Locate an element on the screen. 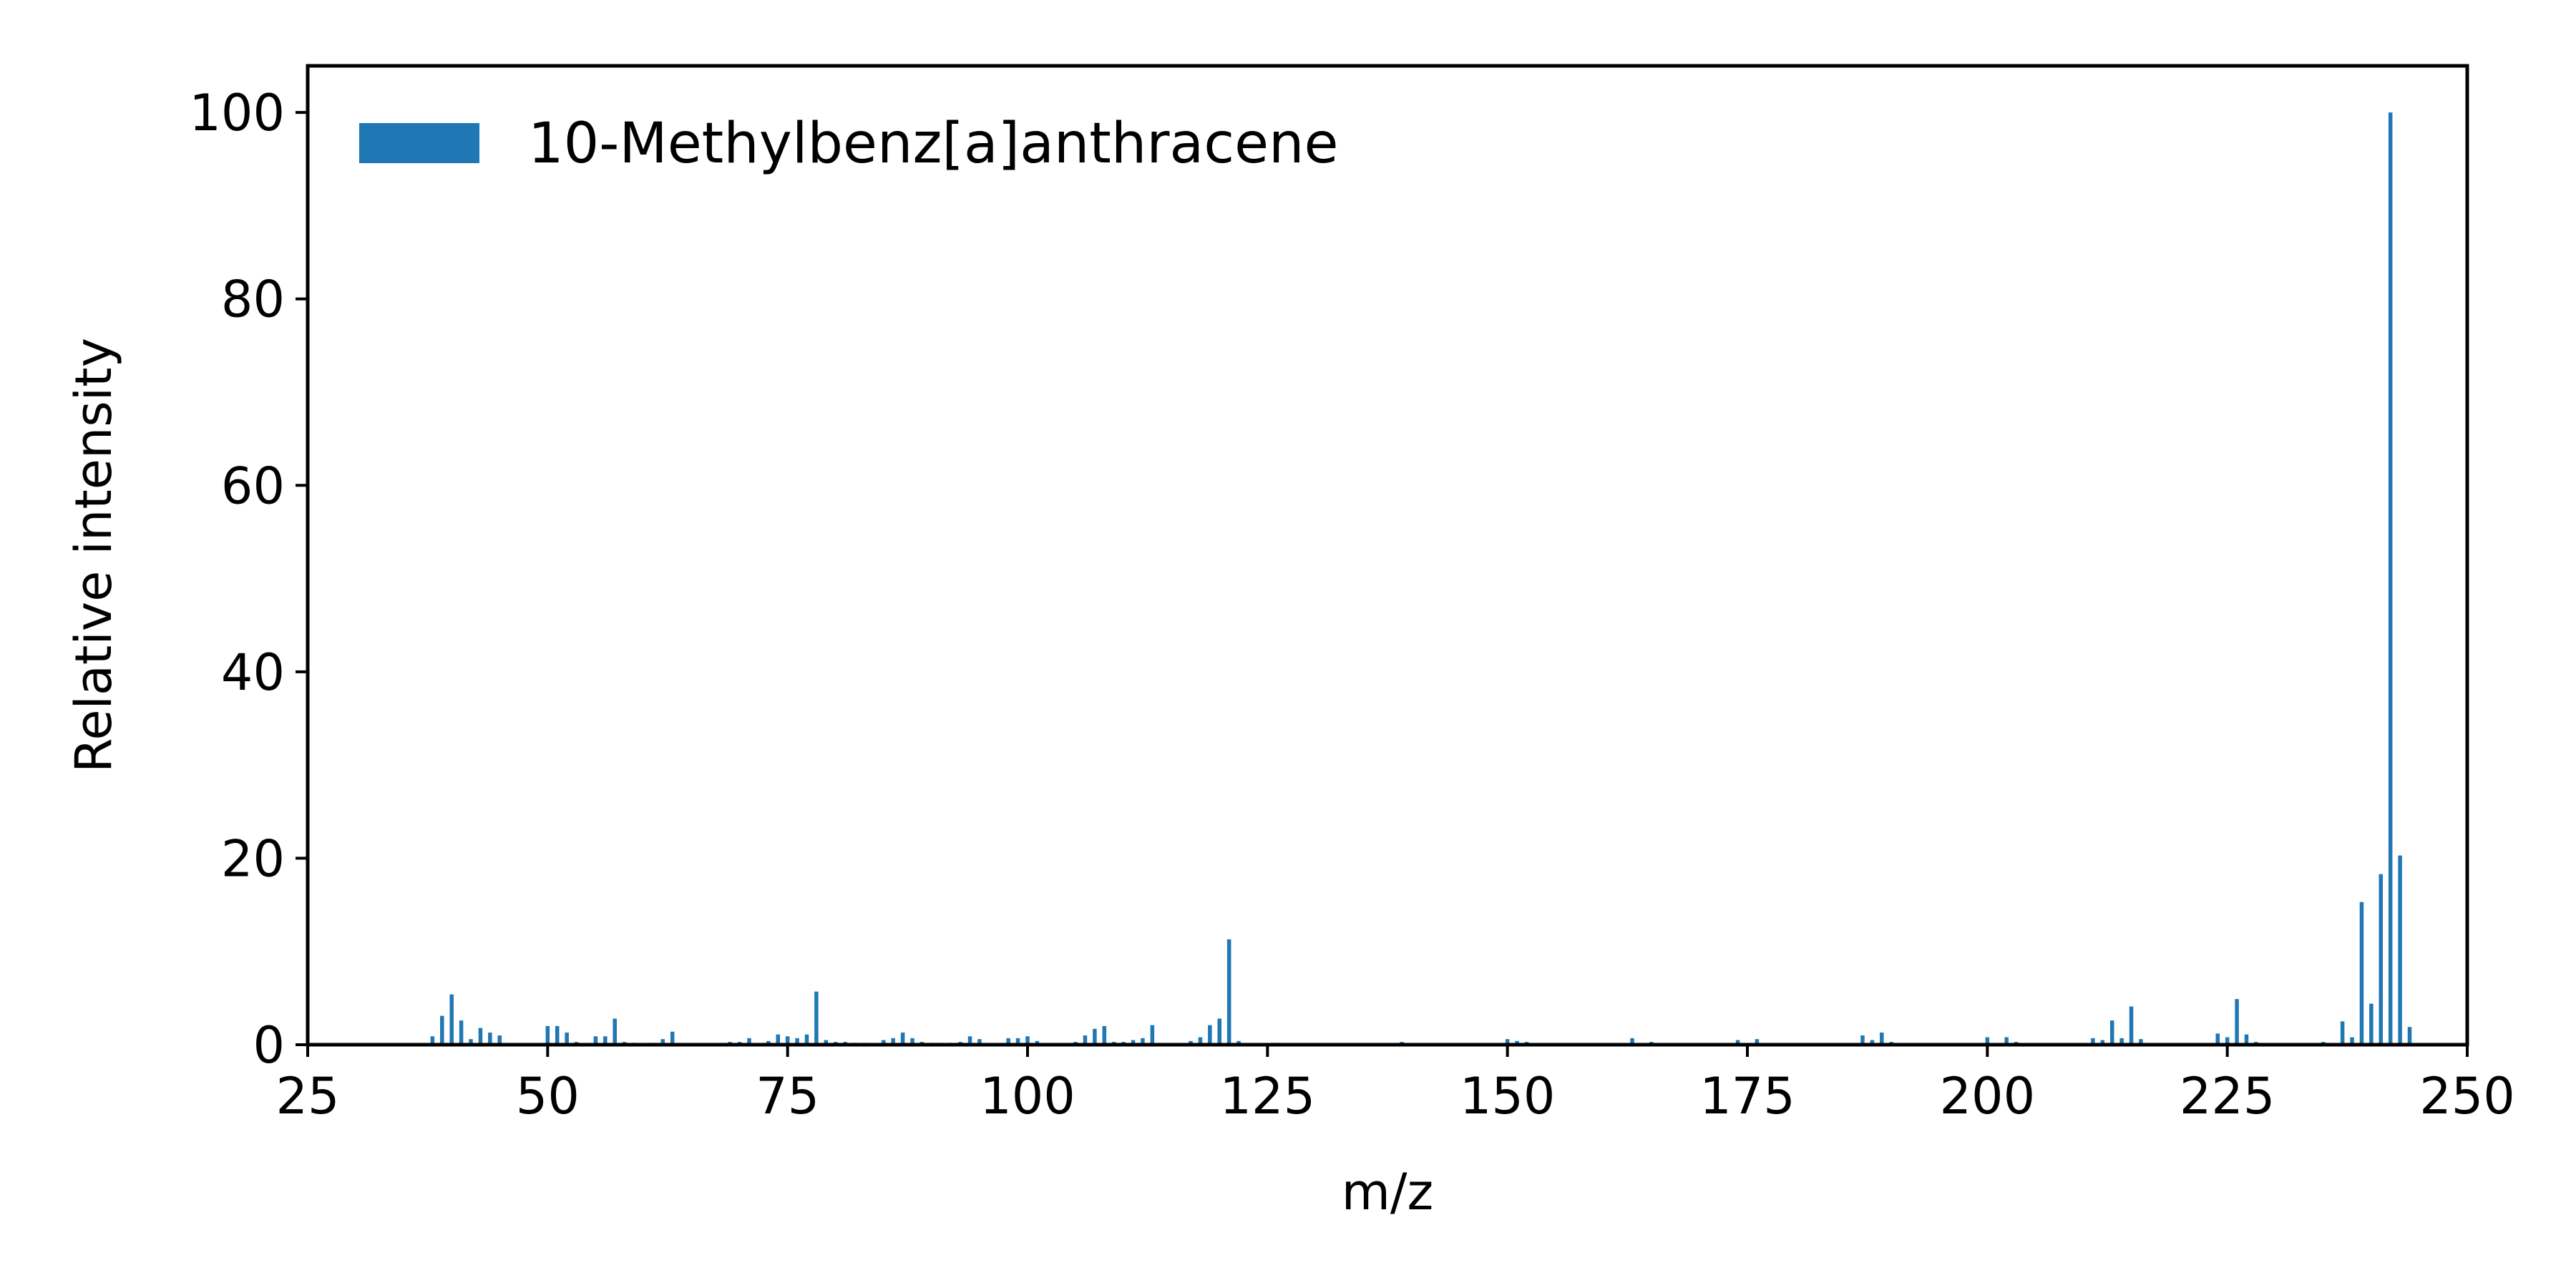 This screenshot has height=1288, width=2576. y-tick-label: 0 is located at coordinates (269, 1045).